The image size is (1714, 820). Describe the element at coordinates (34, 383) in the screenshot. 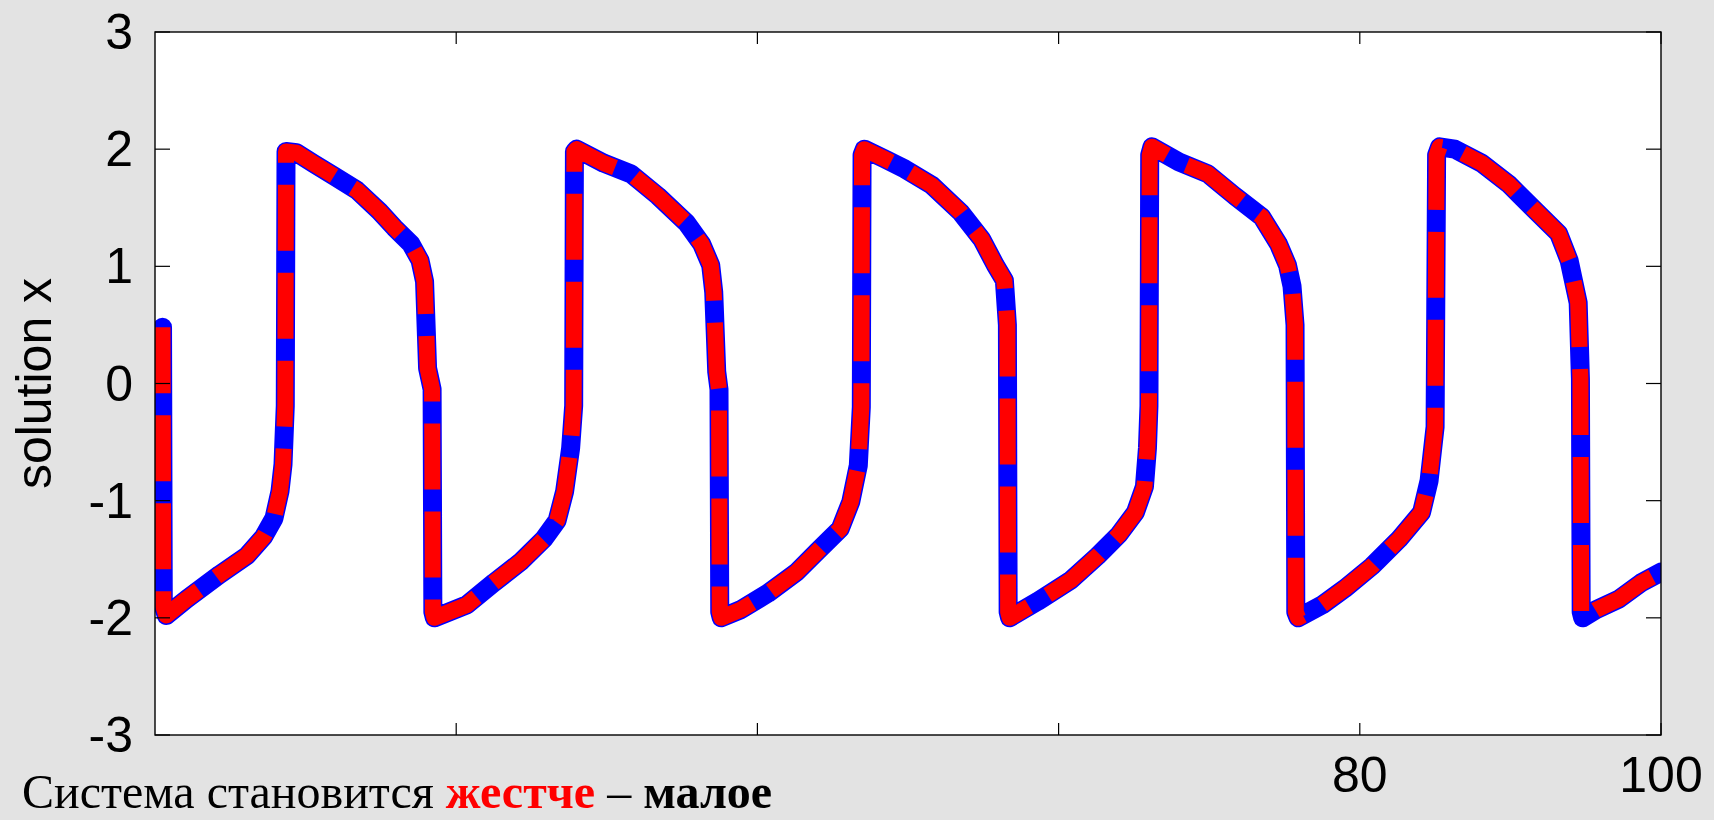

I see `y-axis-title: solution x` at that location.